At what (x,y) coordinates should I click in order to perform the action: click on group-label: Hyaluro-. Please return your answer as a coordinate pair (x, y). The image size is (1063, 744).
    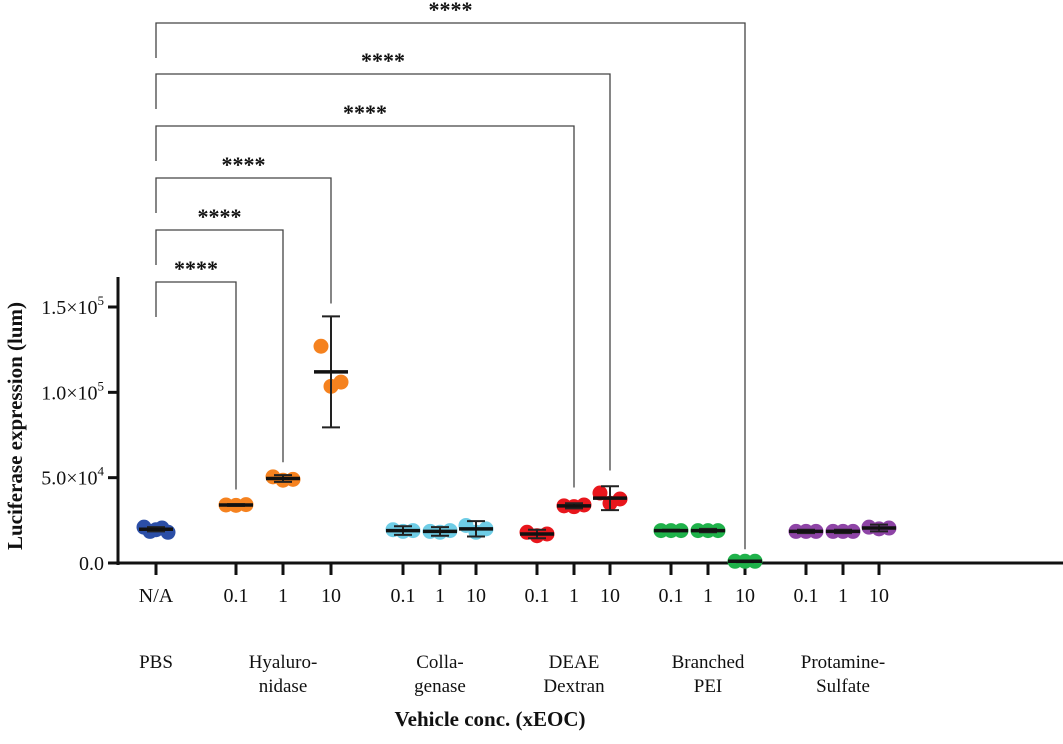
    Looking at the image, I should click on (283, 662).